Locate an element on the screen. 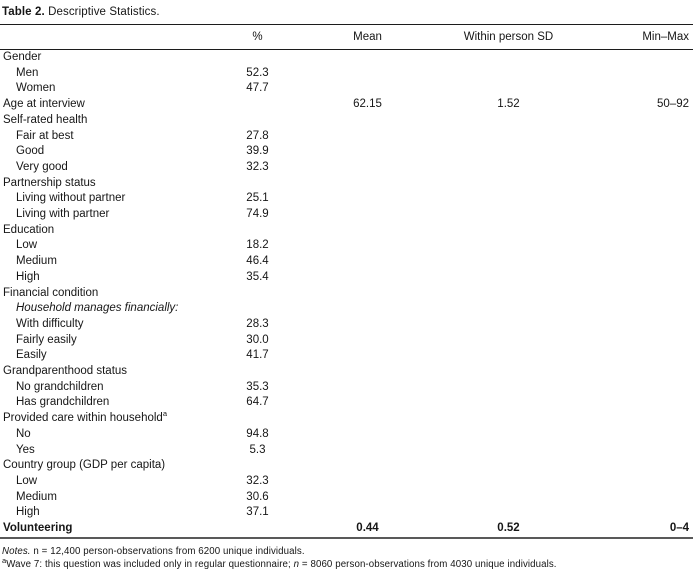  column-header-stub is located at coordinates (112, 37).